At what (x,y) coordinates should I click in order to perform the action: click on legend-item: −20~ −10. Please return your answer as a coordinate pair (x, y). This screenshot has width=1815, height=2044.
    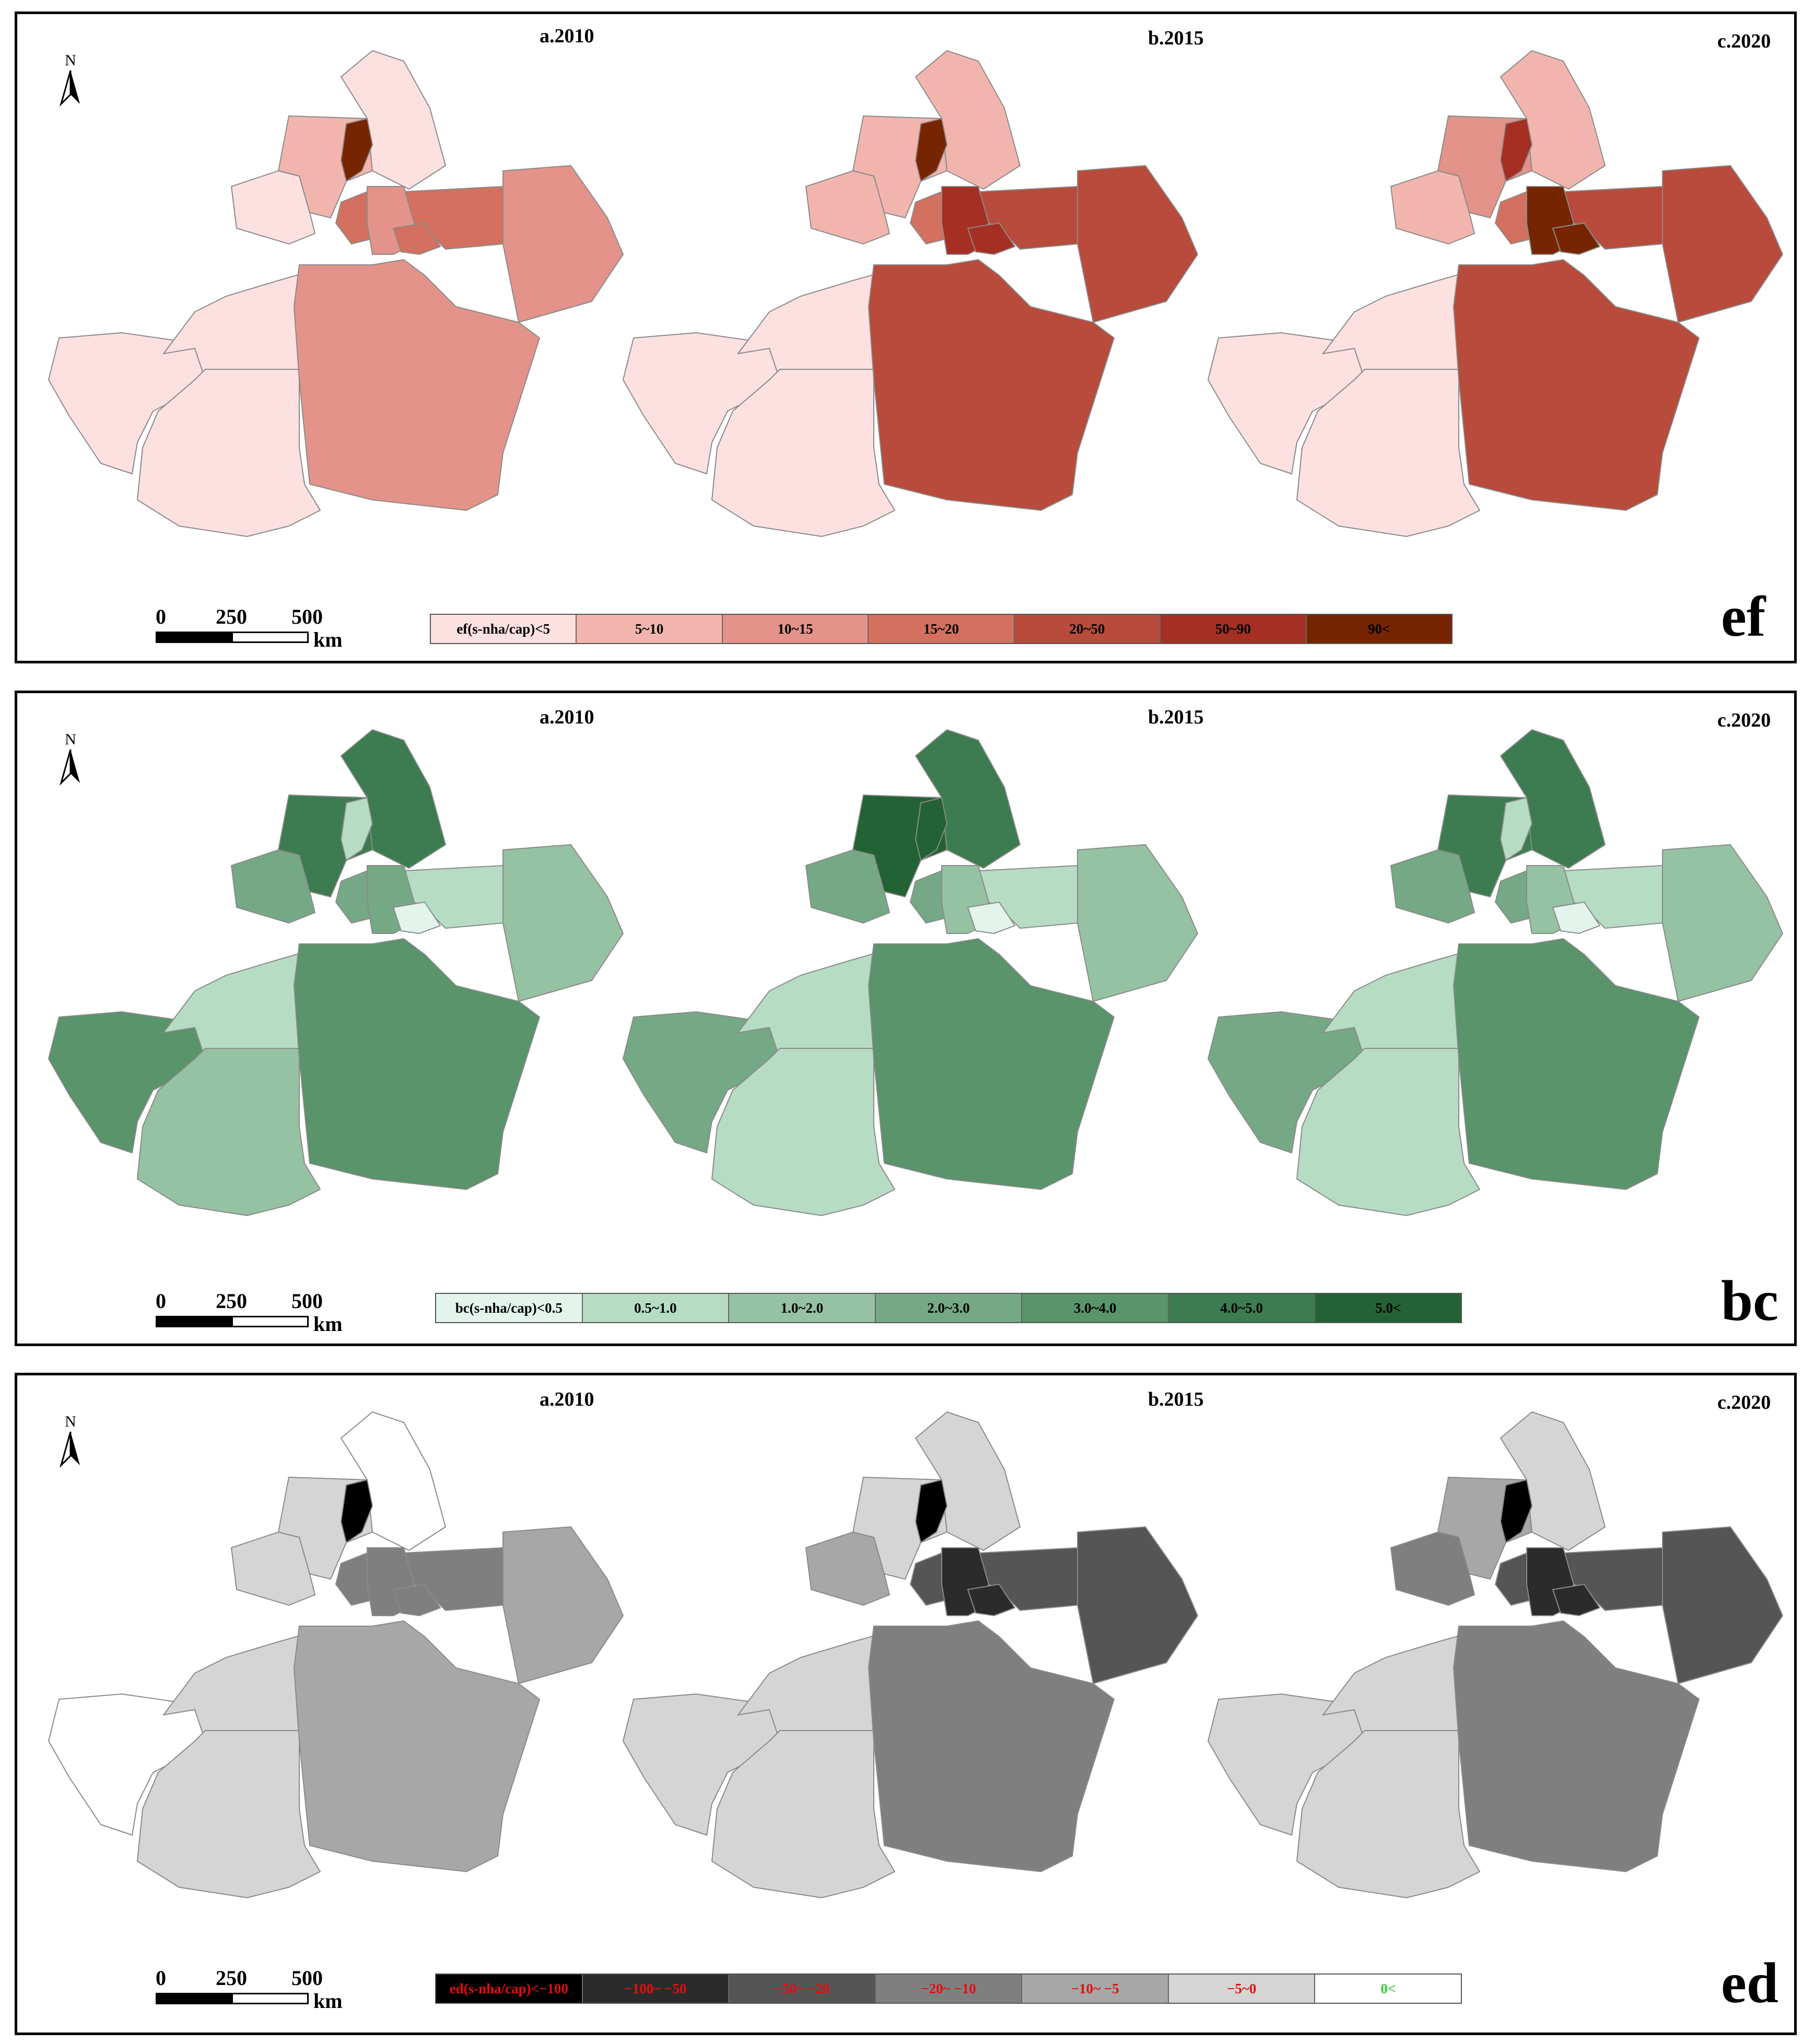
    Looking at the image, I should click on (949, 1989).